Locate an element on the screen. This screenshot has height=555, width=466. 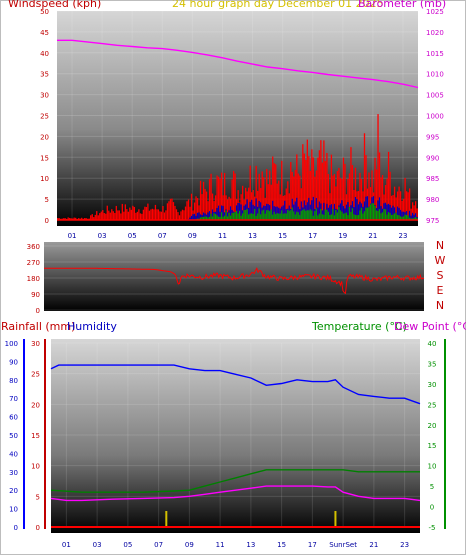
temperature-tick-label: 15 is located at coordinates (432, 446).